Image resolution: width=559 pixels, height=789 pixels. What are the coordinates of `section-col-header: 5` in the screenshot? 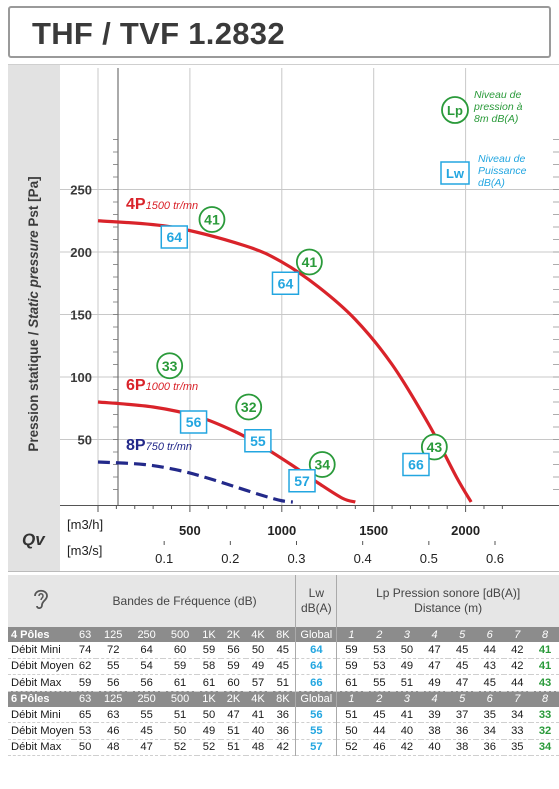 It's located at (462, 635).